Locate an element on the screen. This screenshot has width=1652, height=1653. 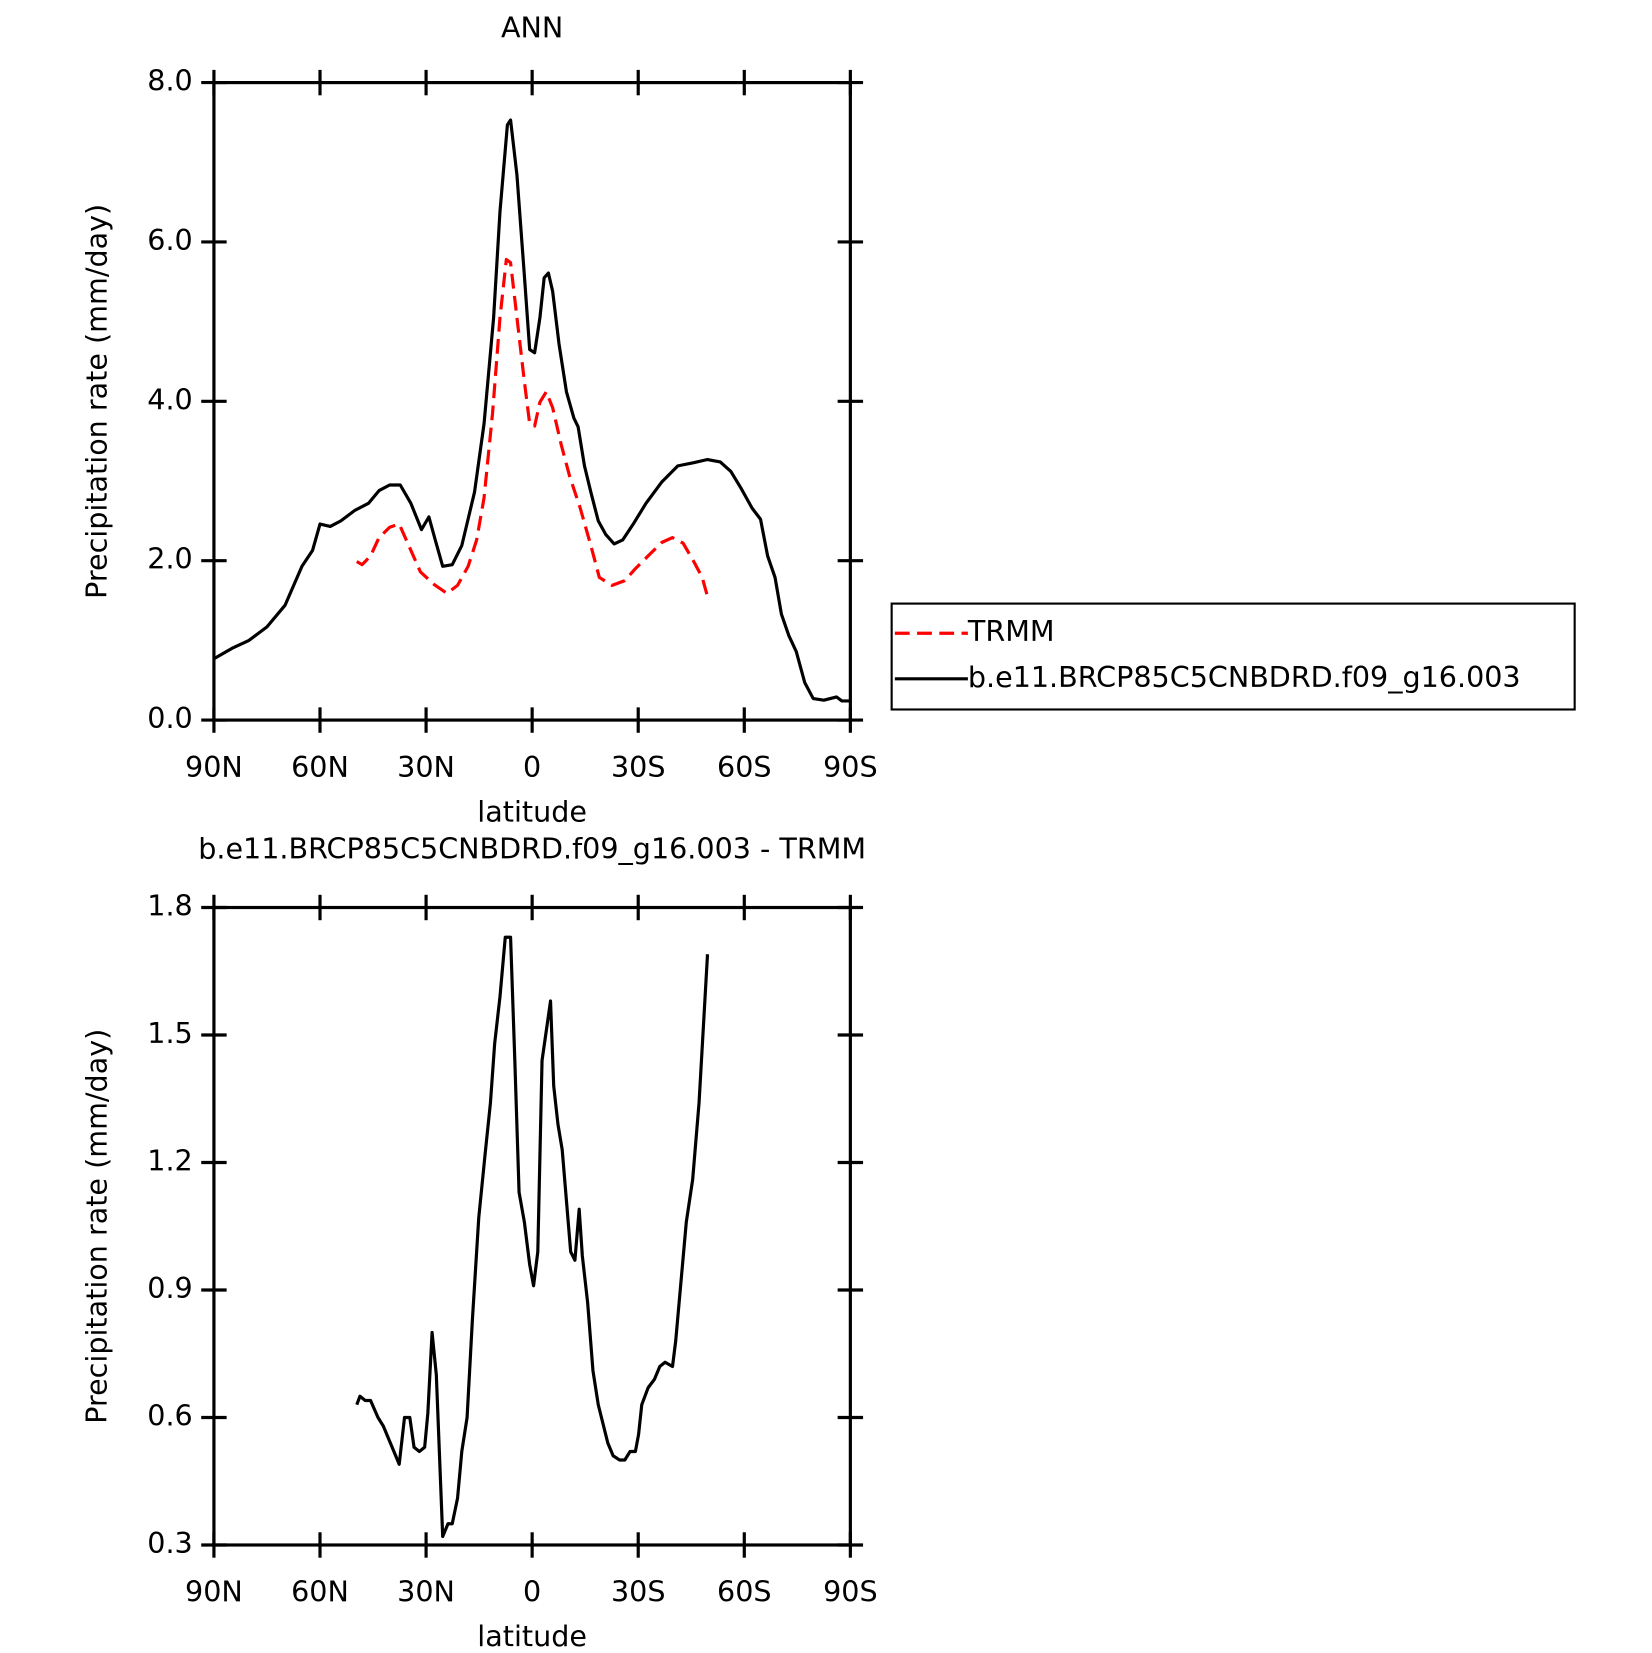
y-tick-label: 6.0 is located at coordinates (169, 240).